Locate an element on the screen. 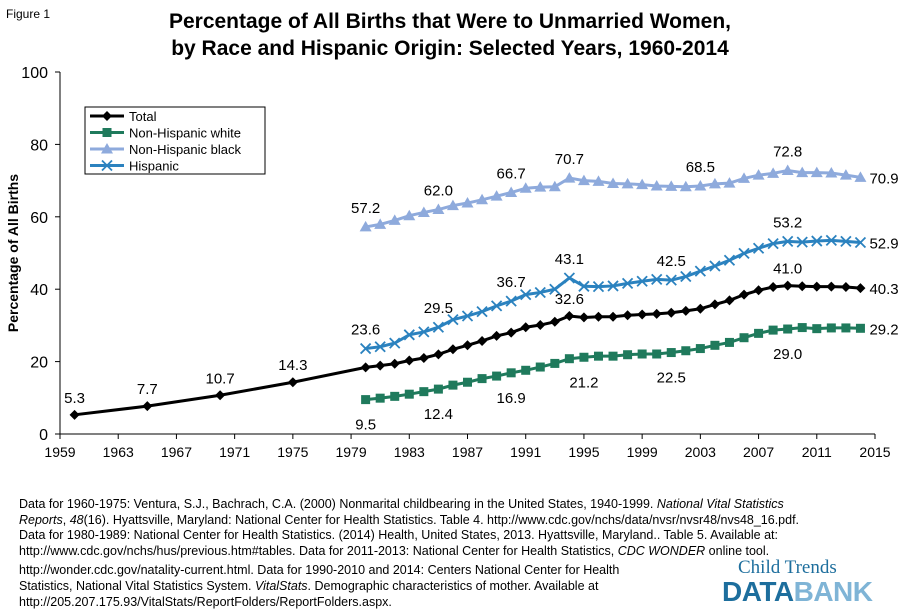  y-axis-label: Percentage of All Births is located at coordinates (13, 253).